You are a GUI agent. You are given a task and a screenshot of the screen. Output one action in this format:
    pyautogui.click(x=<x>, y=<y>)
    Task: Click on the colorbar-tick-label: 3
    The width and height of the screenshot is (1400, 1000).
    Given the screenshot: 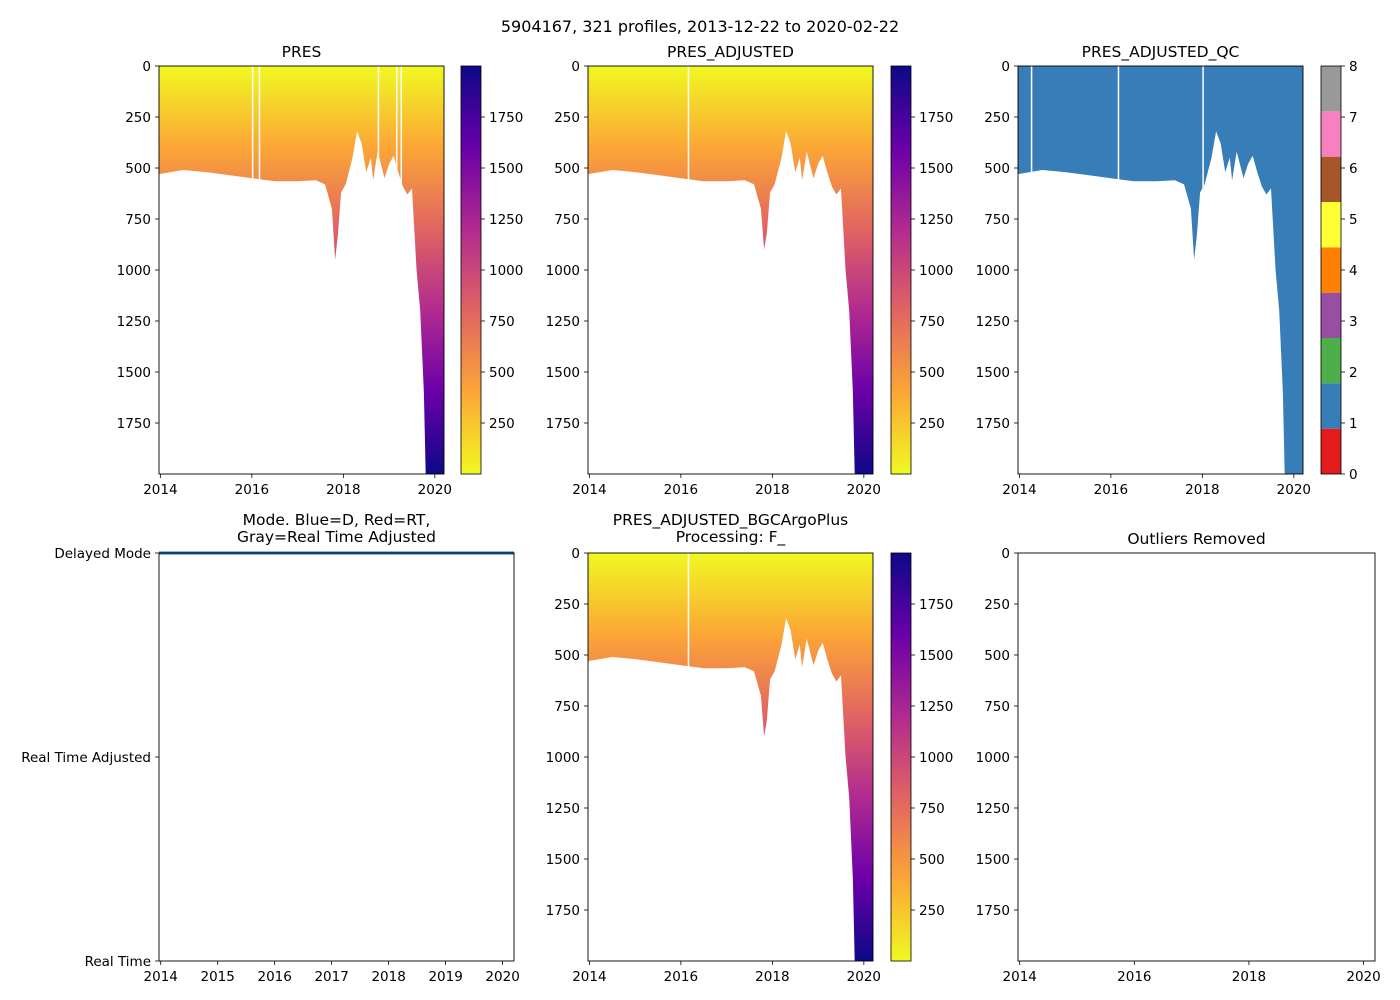 What is the action you would take?
    pyautogui.click(x=1353, y=322)
    